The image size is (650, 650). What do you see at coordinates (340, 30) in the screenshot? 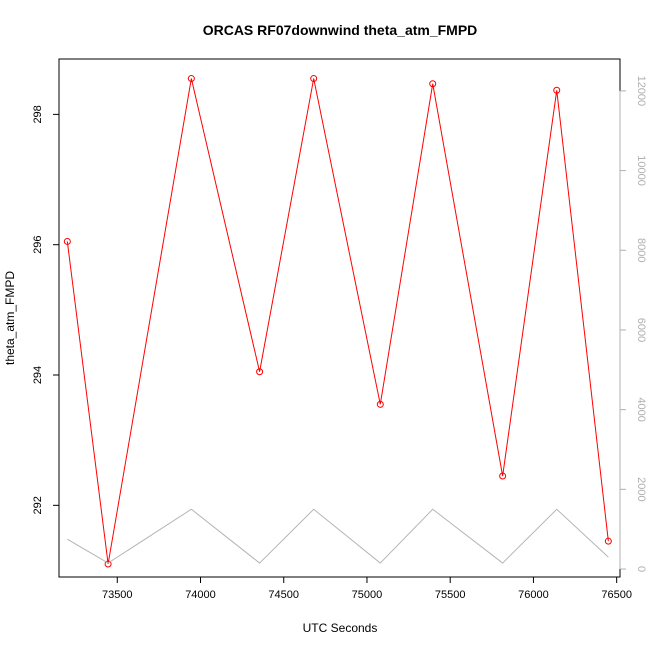
I see `chart-title: ORCAS RF07downwind theta_atm_FMPD` at bounding box center [340, 30].